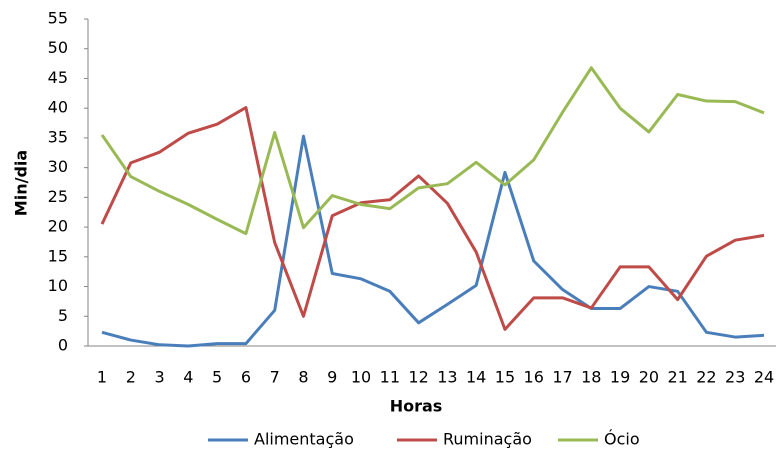  I want to click on y-tick-label: 5, so click(63, 315).